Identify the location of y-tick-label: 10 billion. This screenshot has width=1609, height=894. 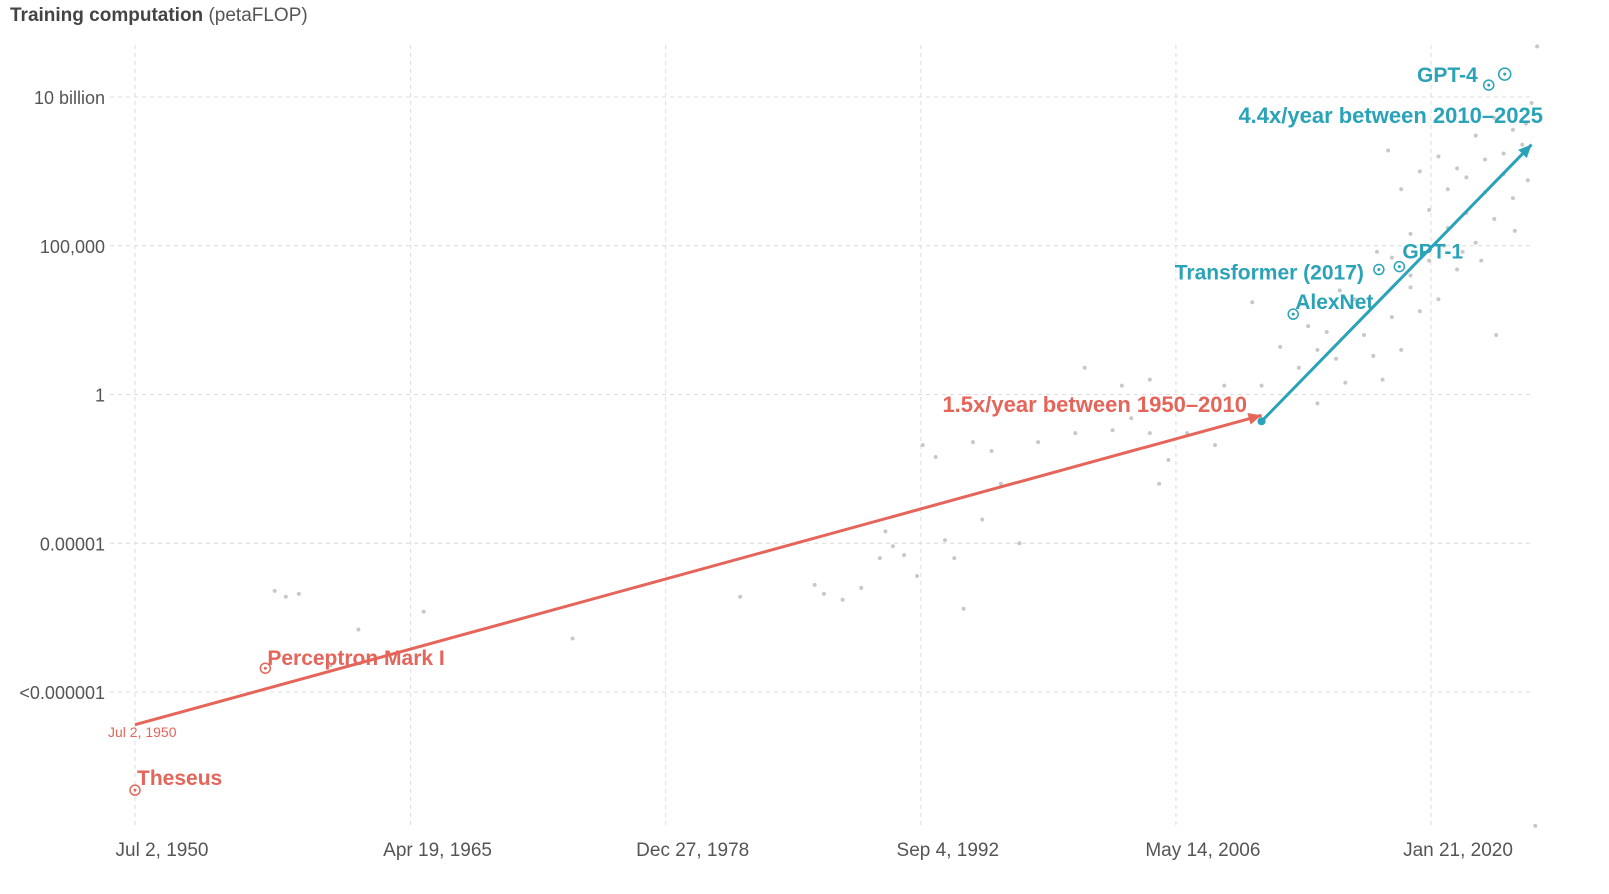
(69, 98).